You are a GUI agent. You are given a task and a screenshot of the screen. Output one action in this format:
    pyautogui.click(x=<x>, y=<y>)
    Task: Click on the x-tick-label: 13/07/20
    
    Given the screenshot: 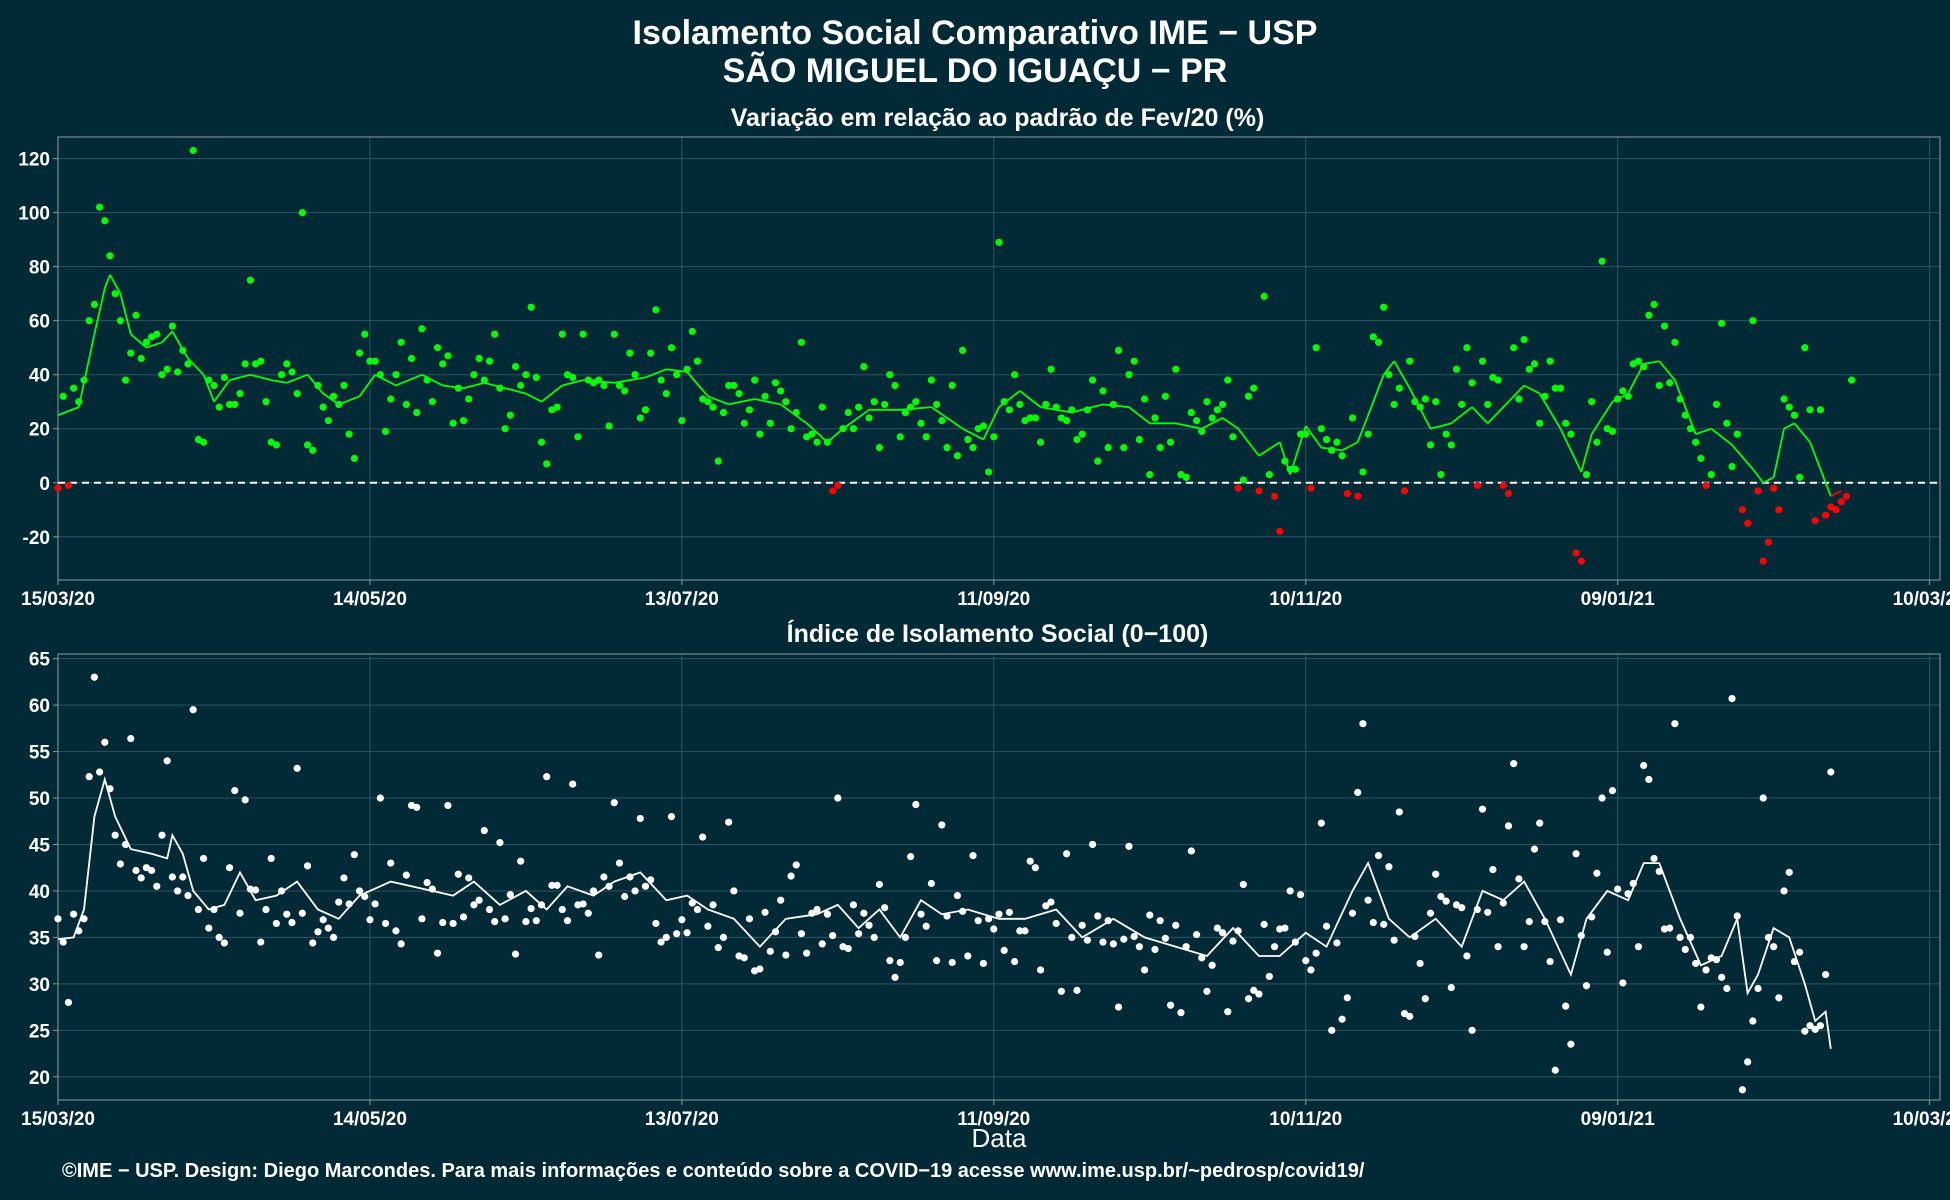 What is the action you would take?
    pyautogui.click(x=682, y=599)
    